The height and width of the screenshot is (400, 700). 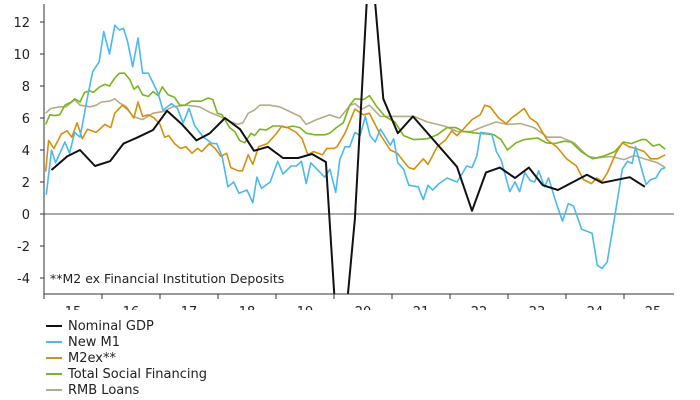 What do you see at coordinates (21, 23) in the screenshot?
I see `y-tick-label: 12` at bounding box center [21, 23].